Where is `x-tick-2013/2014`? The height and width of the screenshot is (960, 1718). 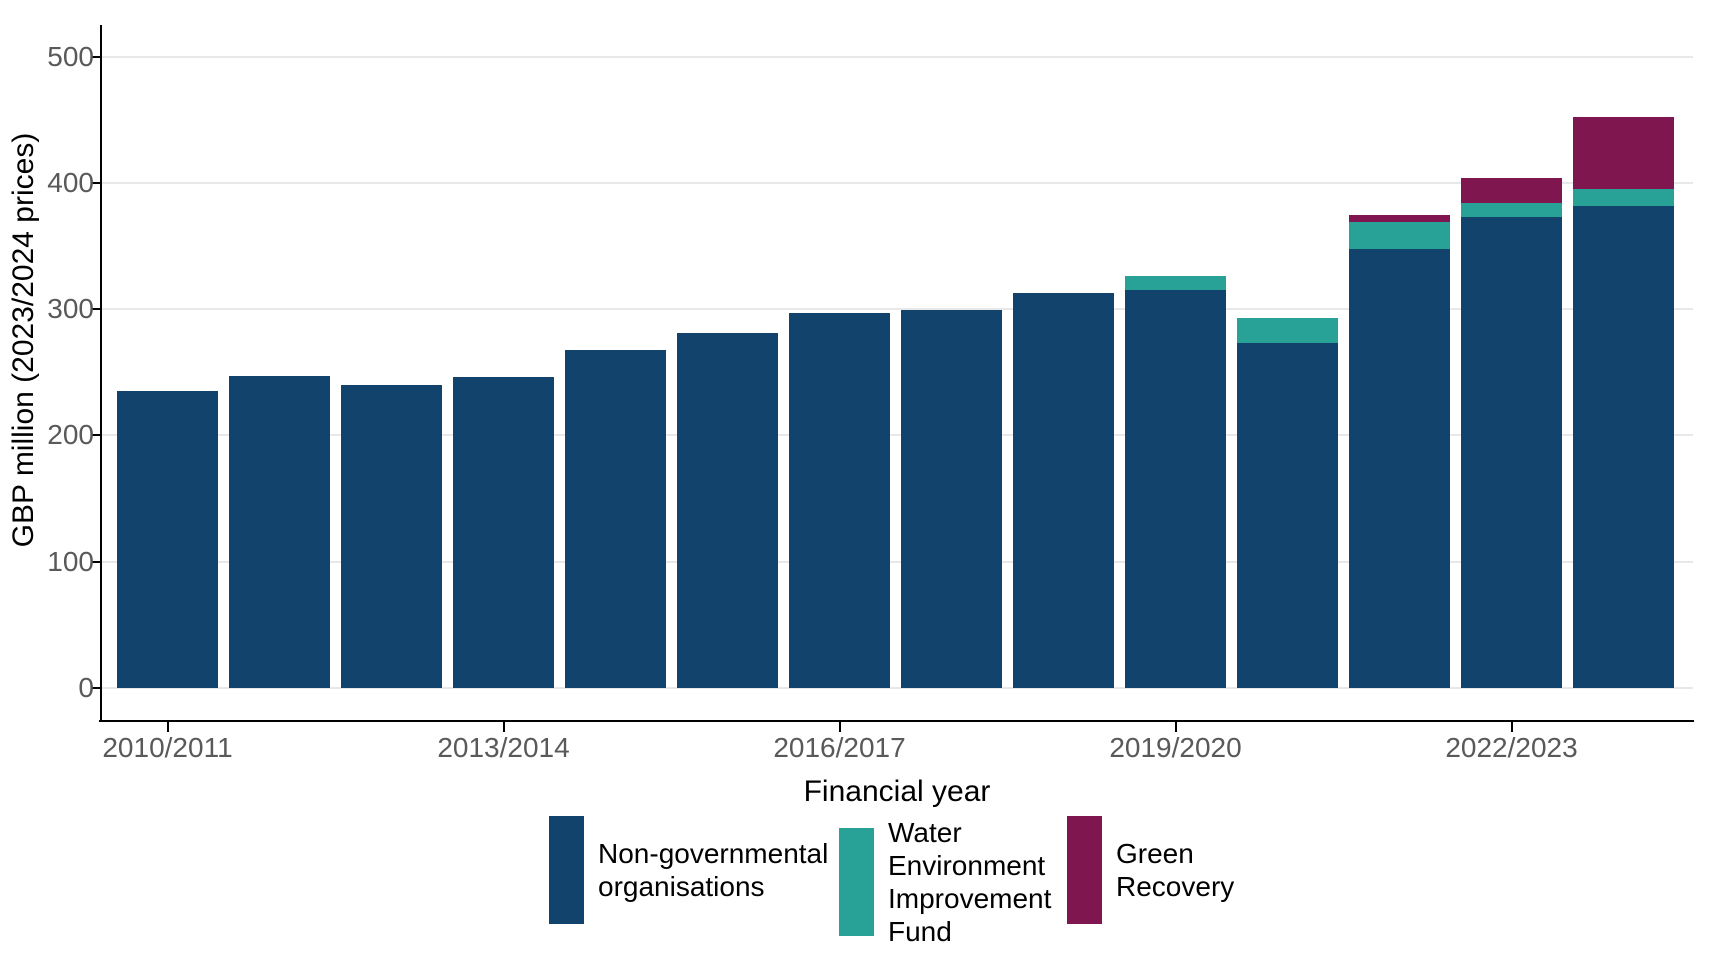 x-tick-2013/2014 is located at coordinates (503, 727).